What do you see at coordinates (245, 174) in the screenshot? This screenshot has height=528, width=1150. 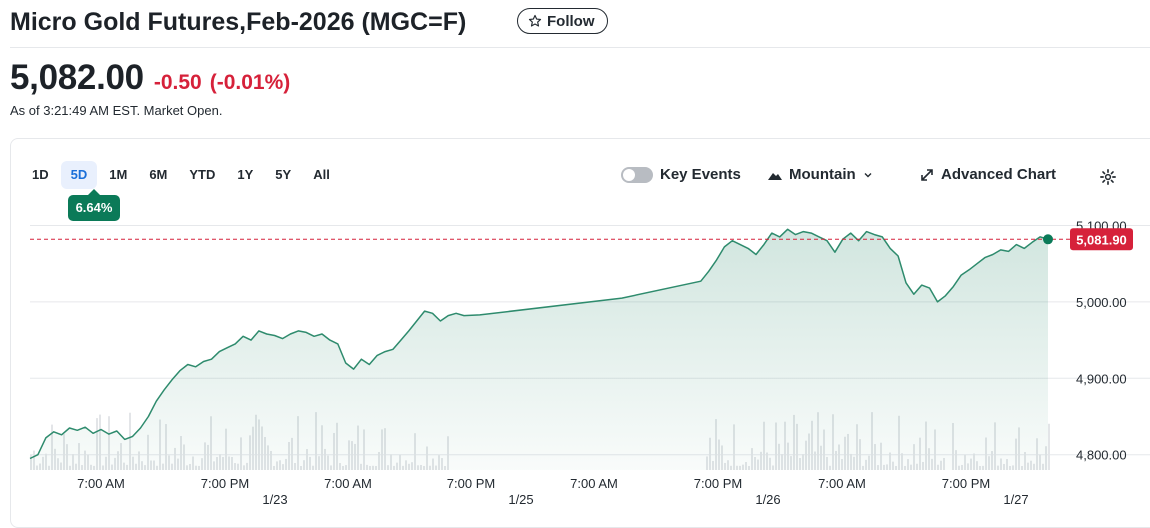 I see `range-1y: 1Y` at bounding box center [245, 174].